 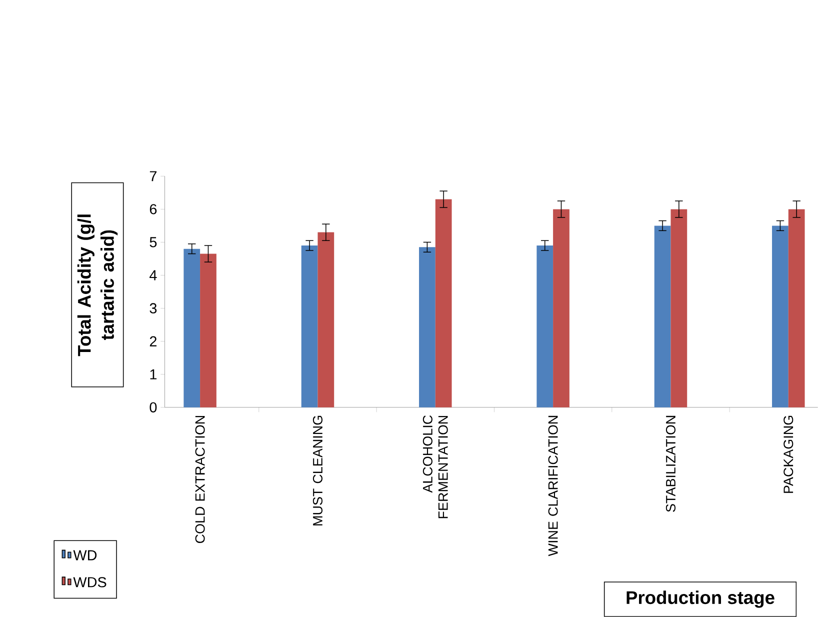 I want to click on y-tick-label: 6, so click(x=153, y=209).